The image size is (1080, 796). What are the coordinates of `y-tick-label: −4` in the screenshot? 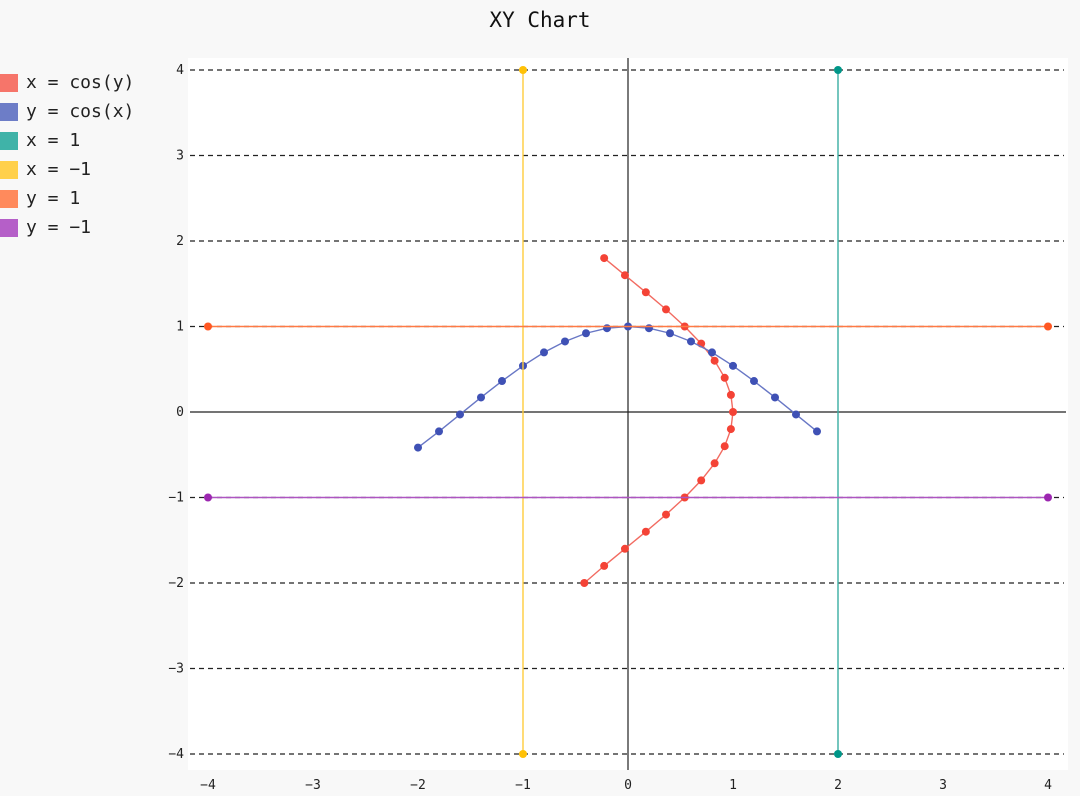 It's located at (176, 754).